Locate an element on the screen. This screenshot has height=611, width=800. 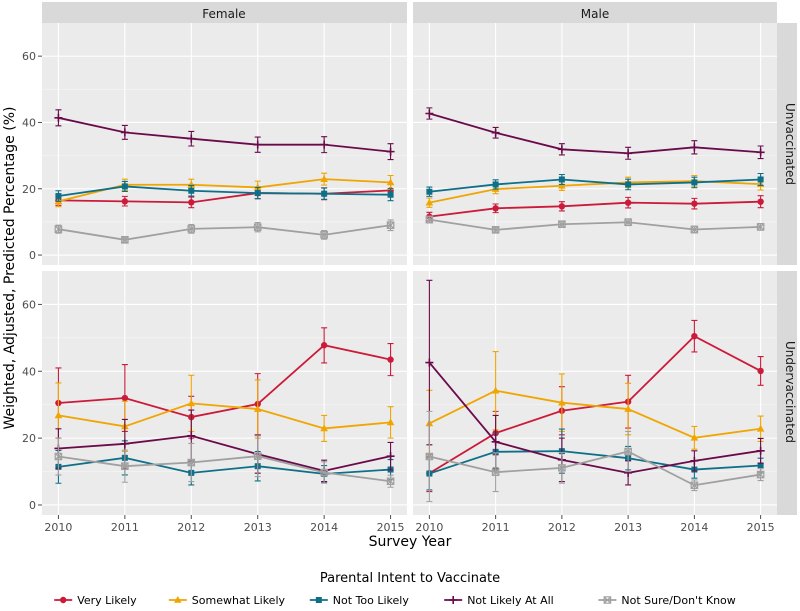
x-tick-label: 2014 is located at coordinates (324, 527).